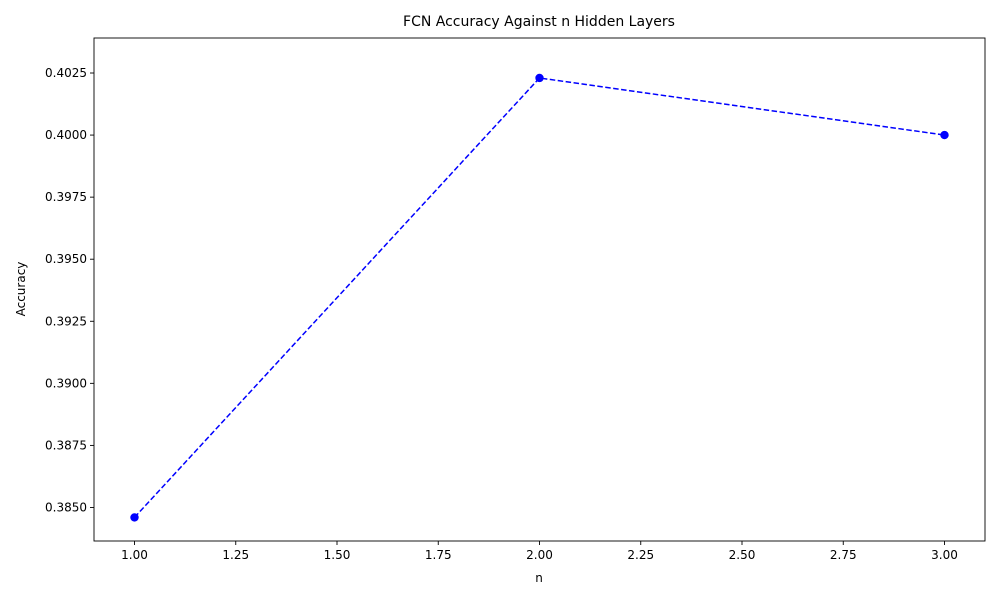 The width and height of the screenshot is (1000, 600). I want to click on x-tick-label: 3.00, so click(944, 555).